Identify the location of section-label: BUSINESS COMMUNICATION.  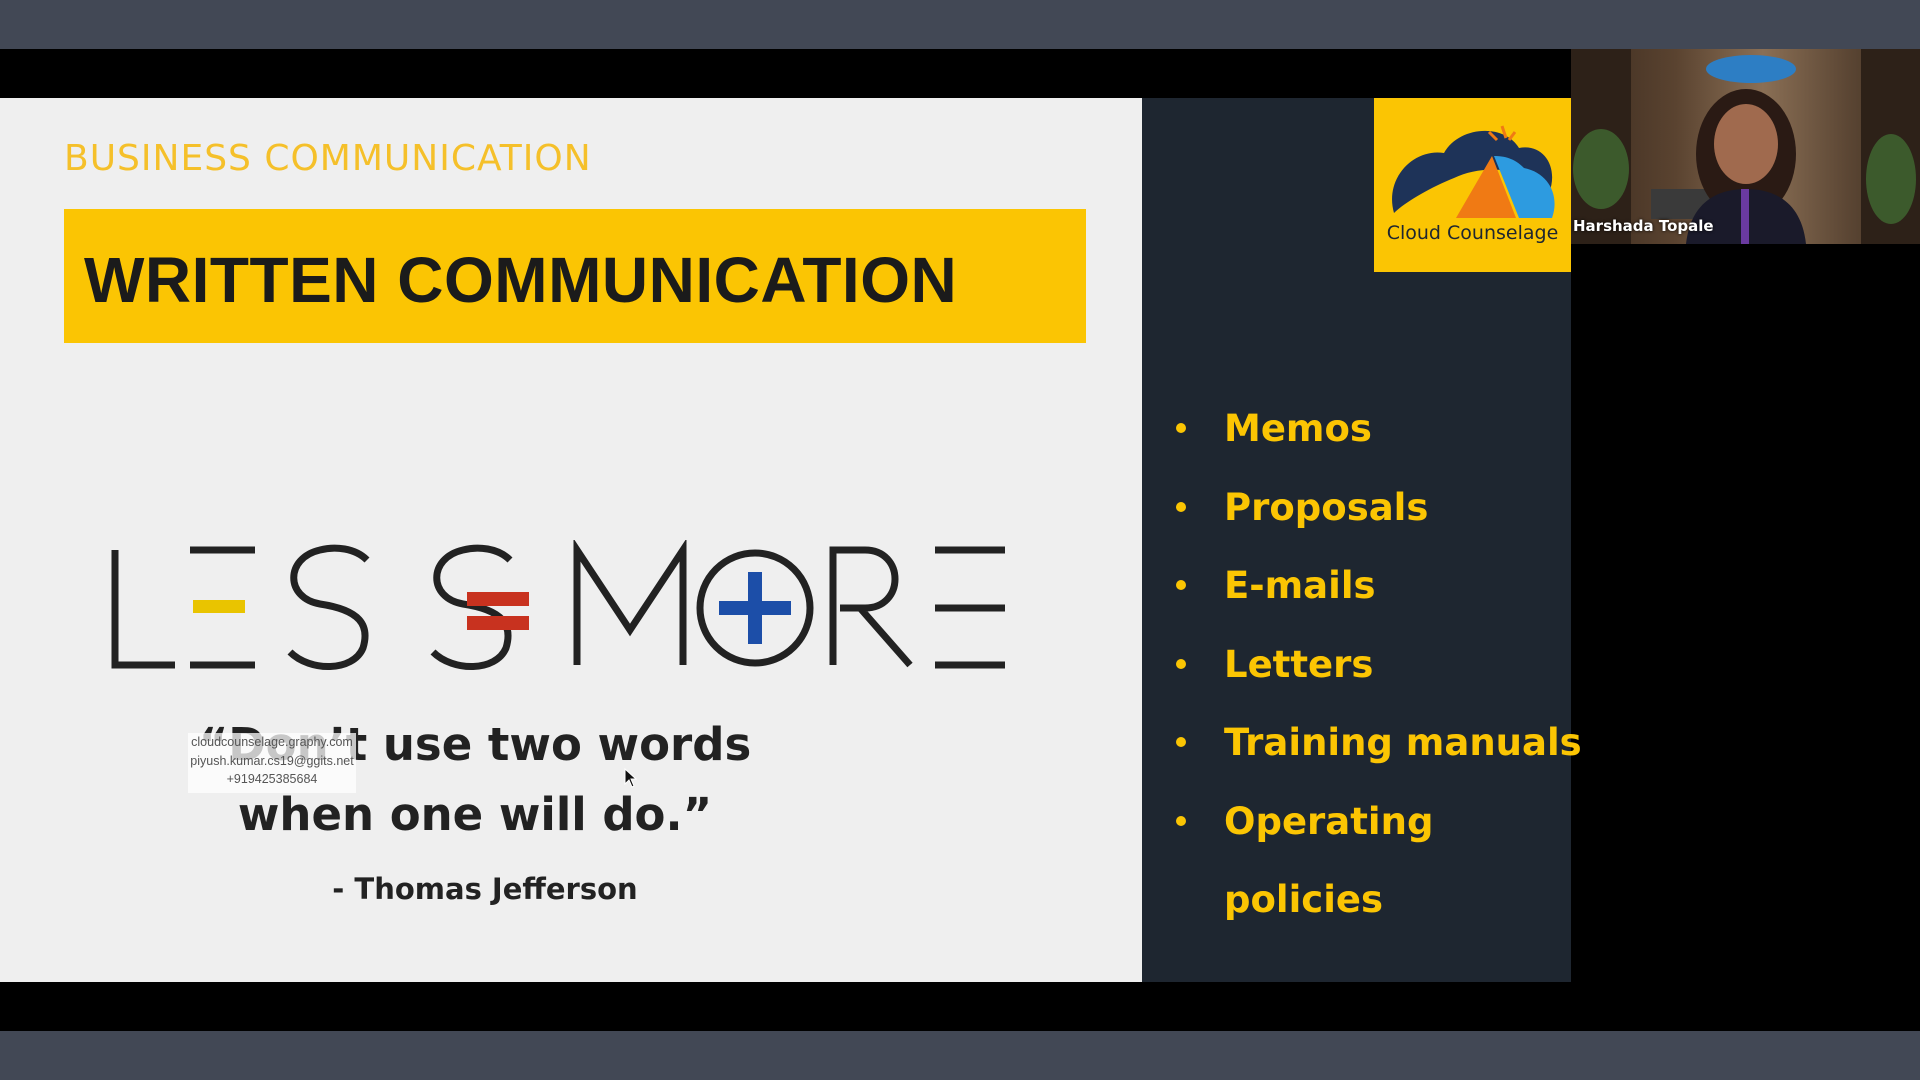
(328, 158).